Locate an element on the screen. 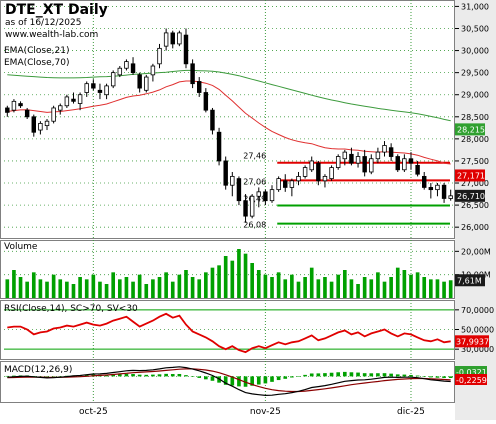  price-tag-label: 28,215 is located at coordinates (471, 129).